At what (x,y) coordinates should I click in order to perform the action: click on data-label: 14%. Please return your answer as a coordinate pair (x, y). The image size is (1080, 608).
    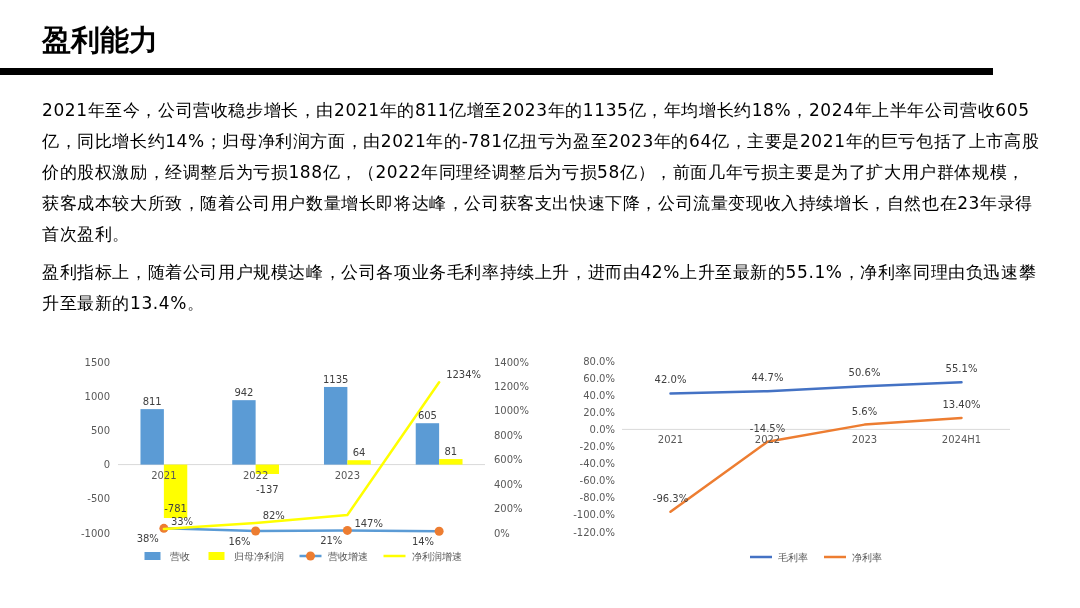
    Looking at the image, I should click on (423, 542).